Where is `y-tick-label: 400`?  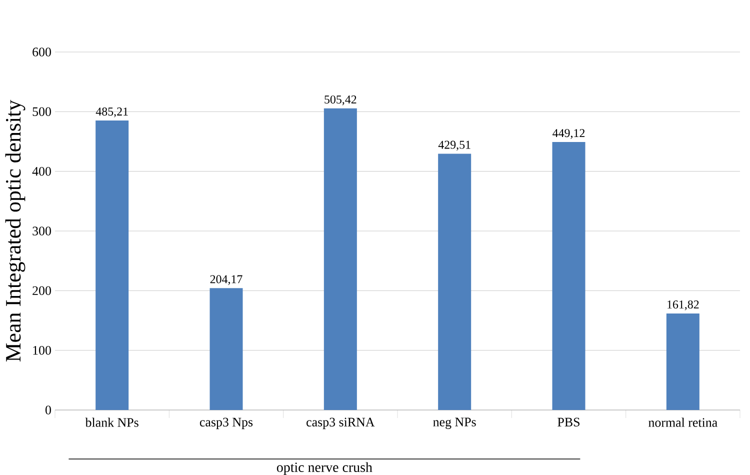 y-tick-label: 400 is located at coordinates (41, 171).